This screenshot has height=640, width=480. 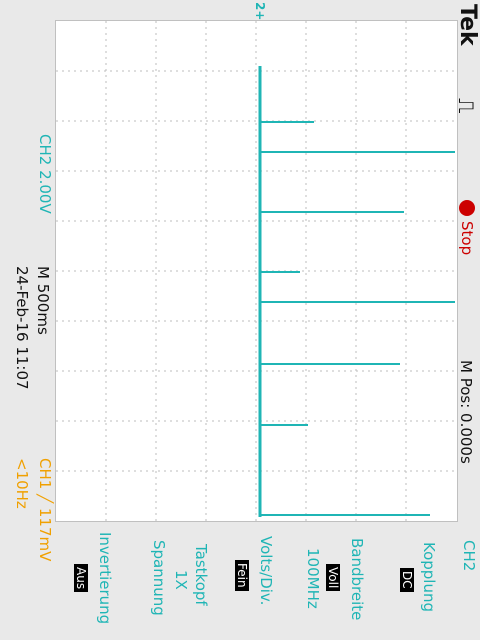 I want to click on date-time-readout: 24-Feb-16 11:07, so click(x=22, y=328).